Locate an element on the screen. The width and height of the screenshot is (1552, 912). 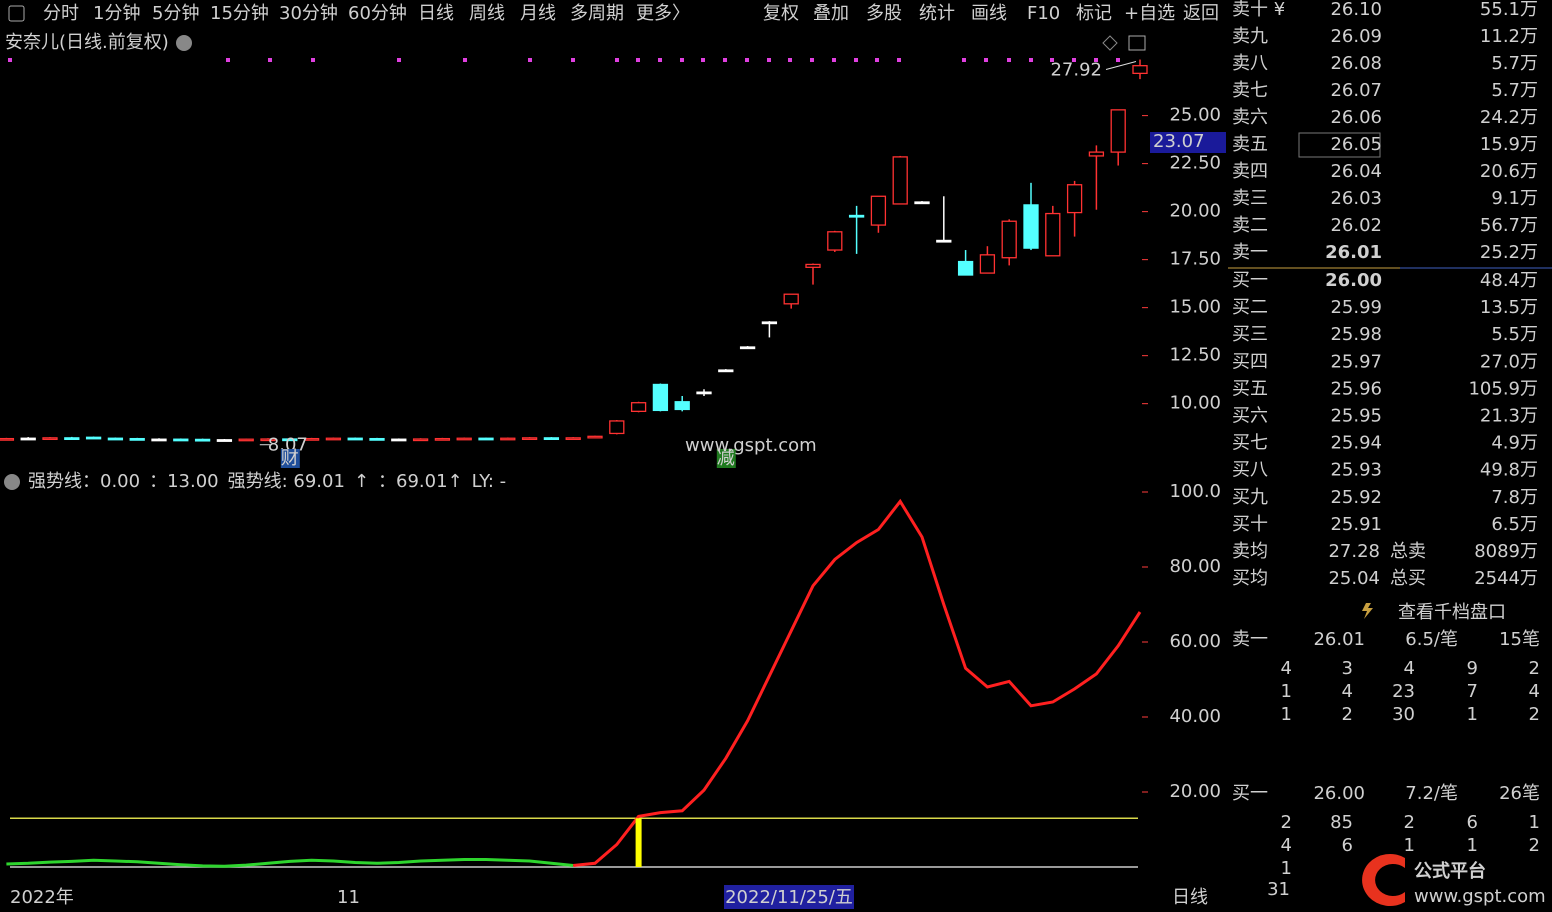
toolbar-button: 返回 is located at coordinates (1201, 13).